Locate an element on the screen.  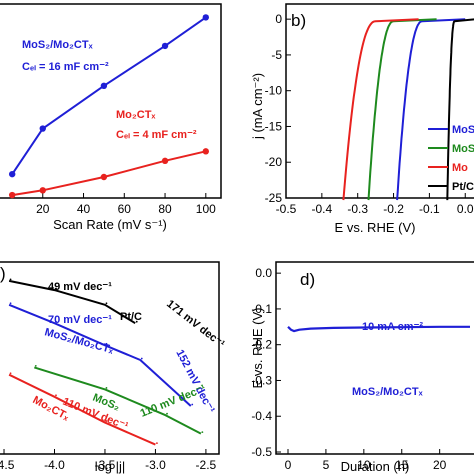
panel-c-annotation-70: 70 mV dec⁻¹ is located at coordinates (80, 320).